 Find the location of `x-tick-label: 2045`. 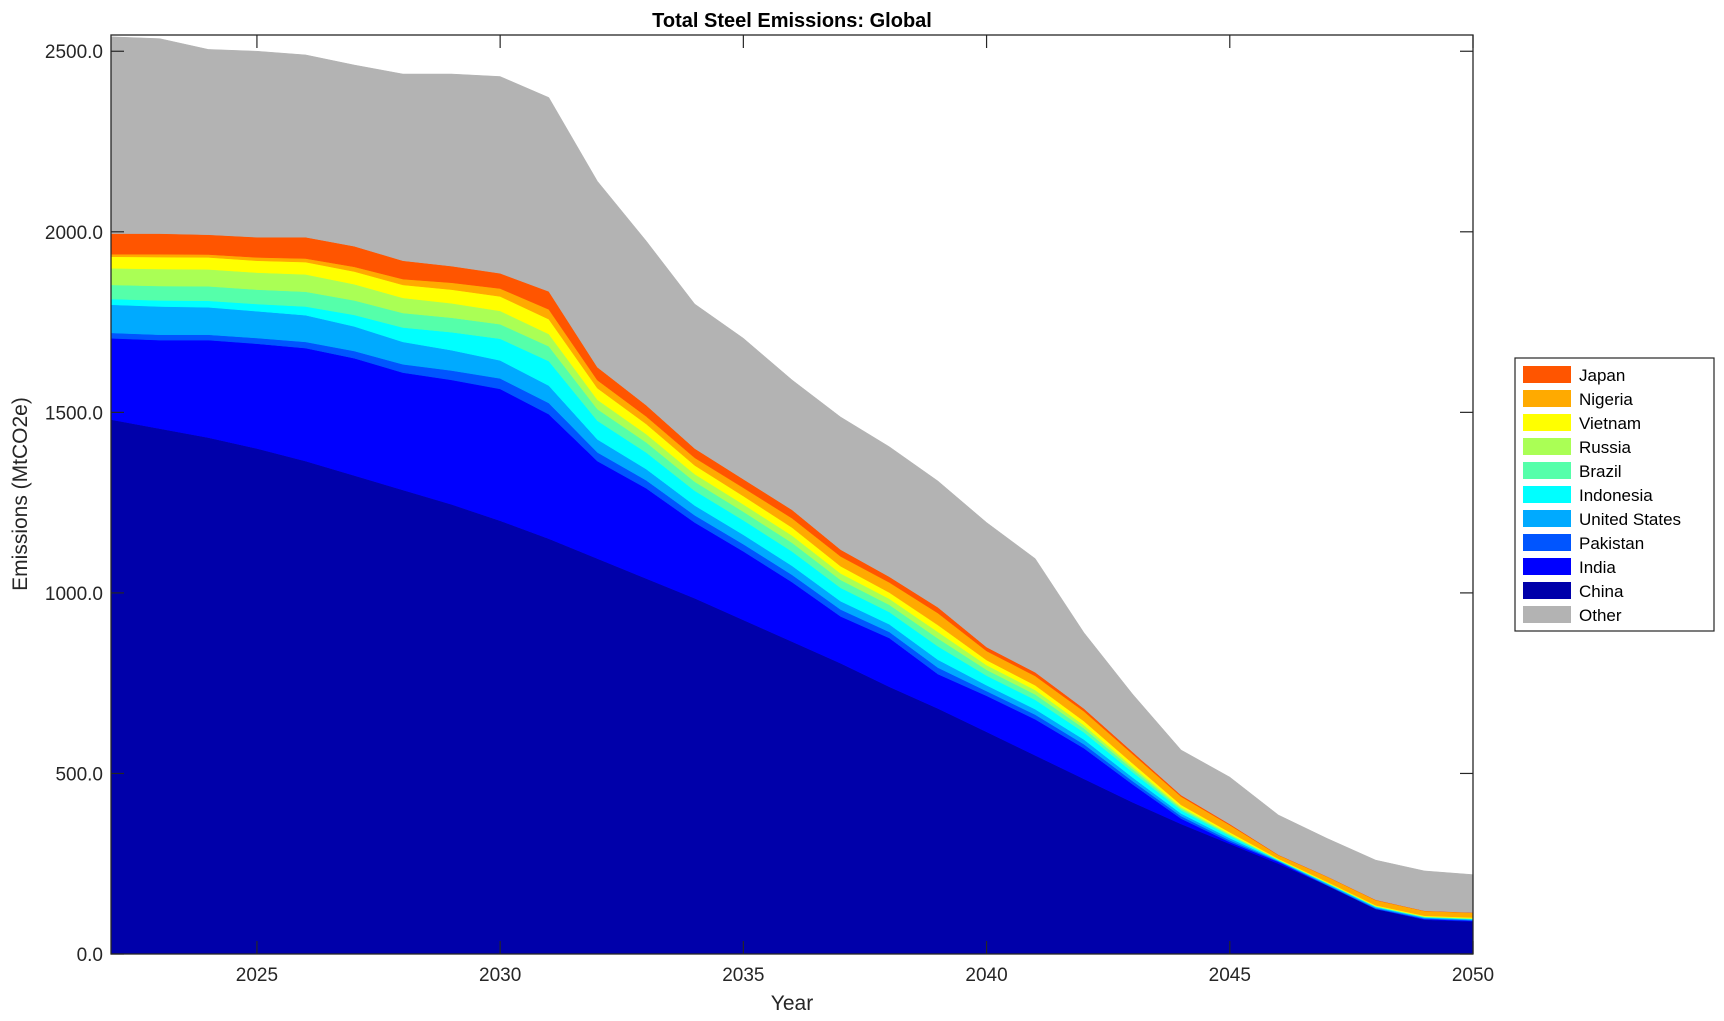

x-tick-label: 2045 is located at coordinates (1230, 975).